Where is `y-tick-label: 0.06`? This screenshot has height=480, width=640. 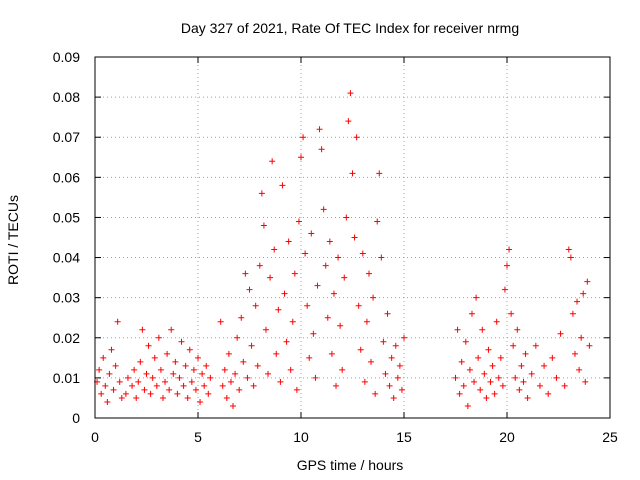
y-tick-label: 0.06 is located at coordinates (66, 177).